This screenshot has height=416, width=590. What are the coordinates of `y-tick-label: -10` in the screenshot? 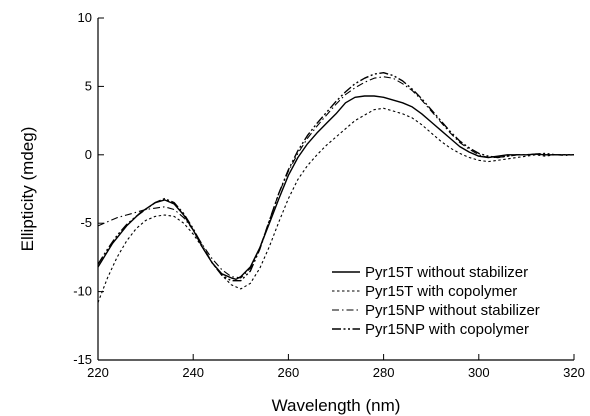 It's located at (82, 291).